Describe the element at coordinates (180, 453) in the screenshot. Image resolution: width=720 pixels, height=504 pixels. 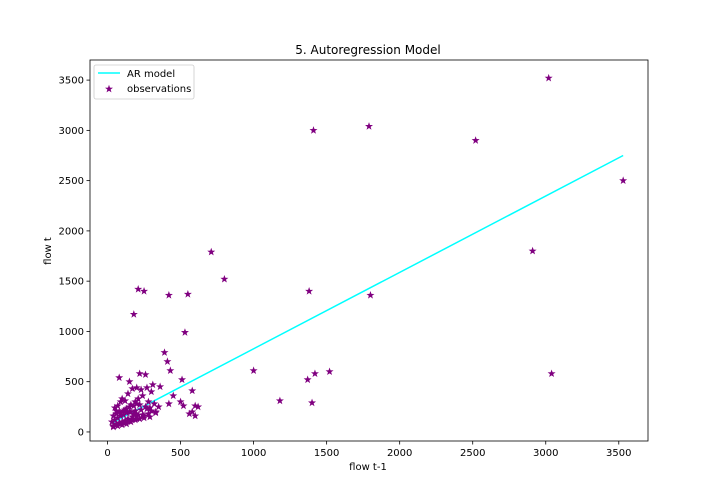
I see `x-tick-label: 500` at that location.